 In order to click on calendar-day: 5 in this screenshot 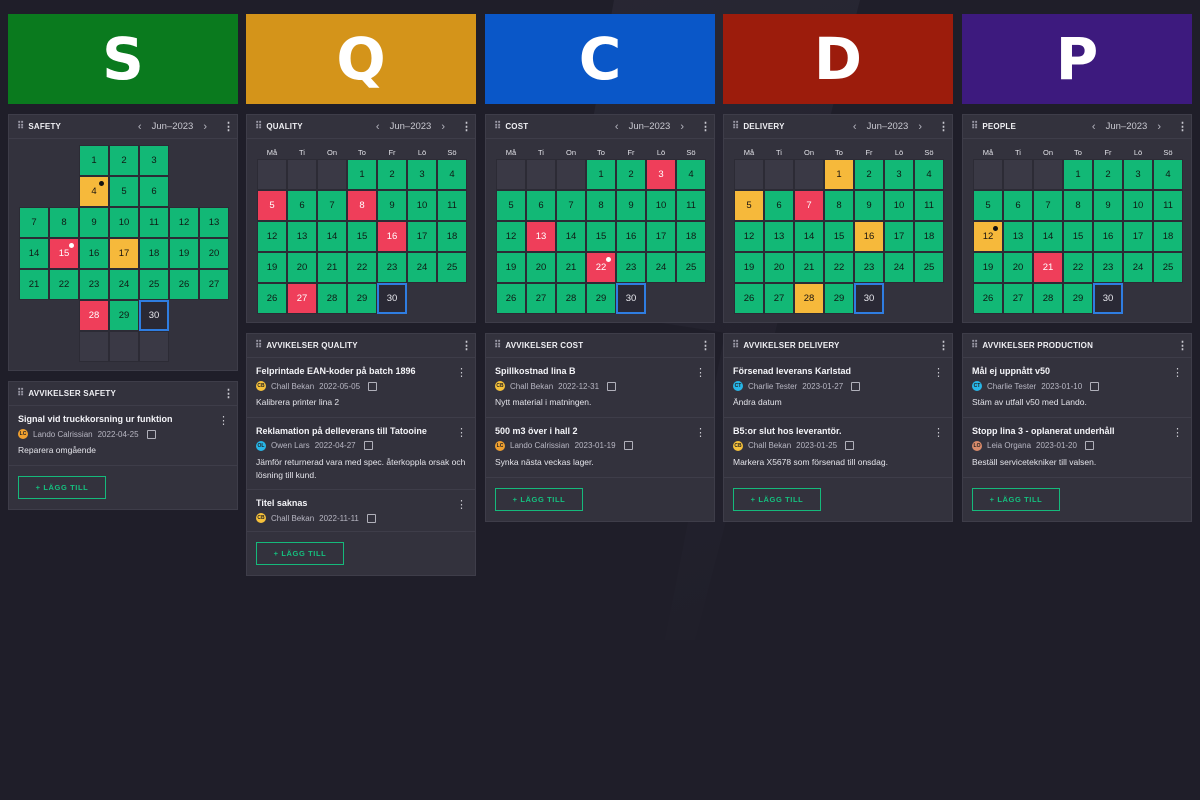, I will do `click(988, 205)`.